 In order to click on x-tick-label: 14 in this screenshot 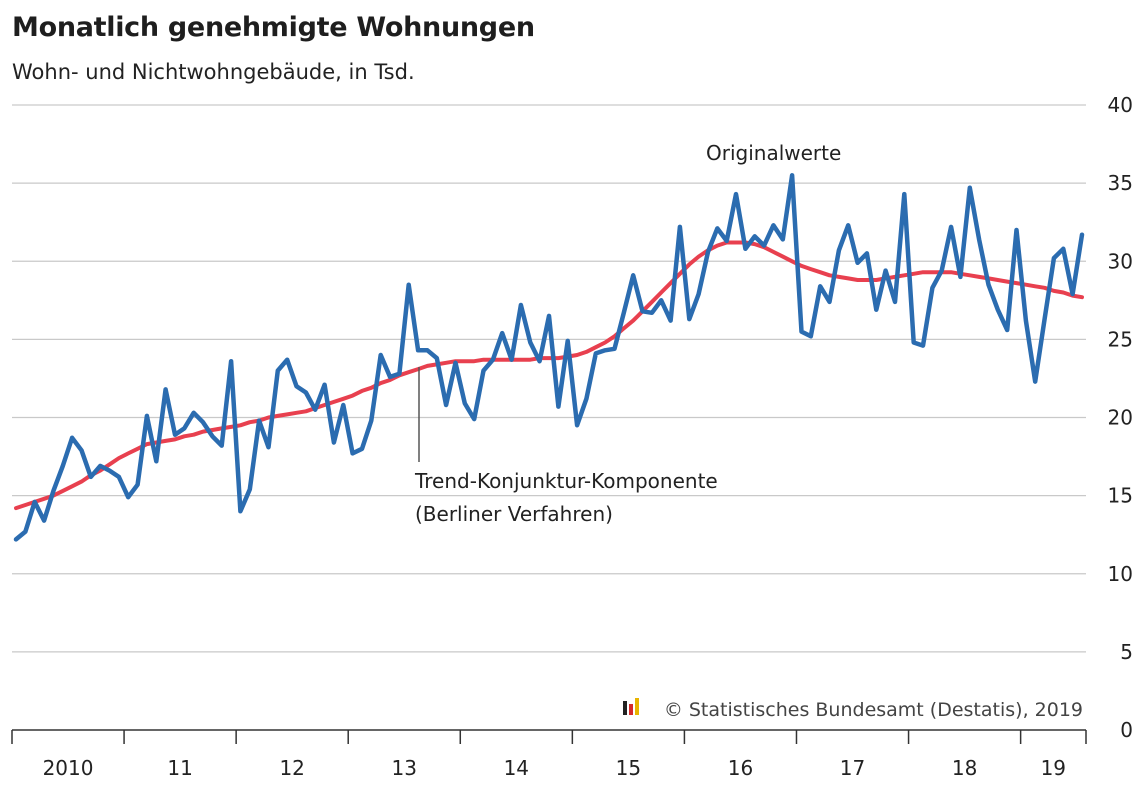, I will do `click(516, 768)`.